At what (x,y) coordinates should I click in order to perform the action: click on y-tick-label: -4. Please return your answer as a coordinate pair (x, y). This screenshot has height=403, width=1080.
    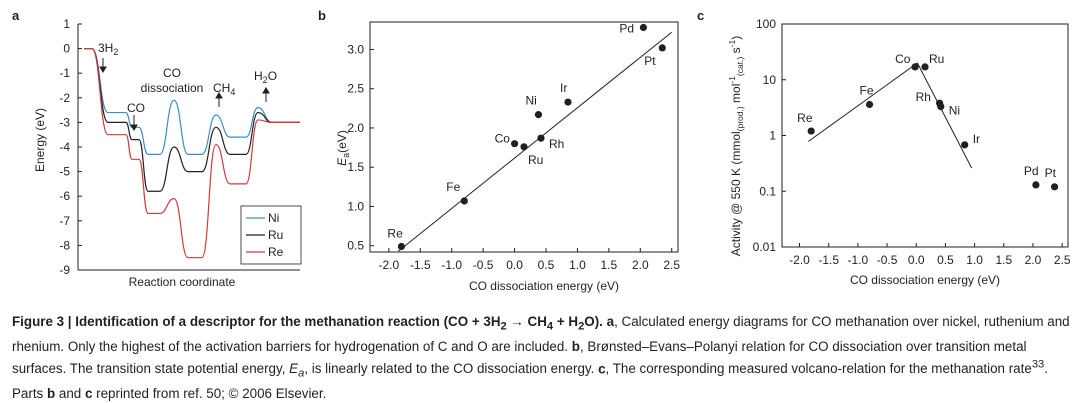
    Looking at the image, I should click on (64, 147).